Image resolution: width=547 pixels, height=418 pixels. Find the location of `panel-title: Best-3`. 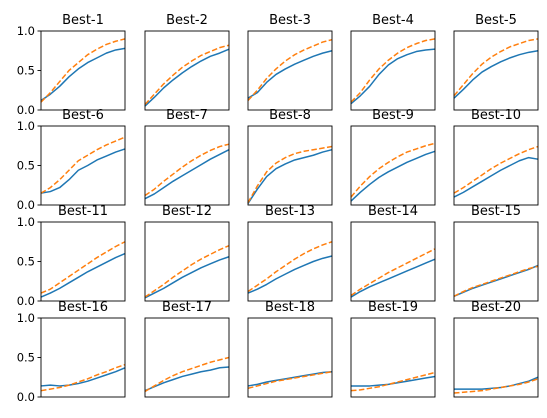

panel-title: Best-3 is located at coordinates (290, 20).